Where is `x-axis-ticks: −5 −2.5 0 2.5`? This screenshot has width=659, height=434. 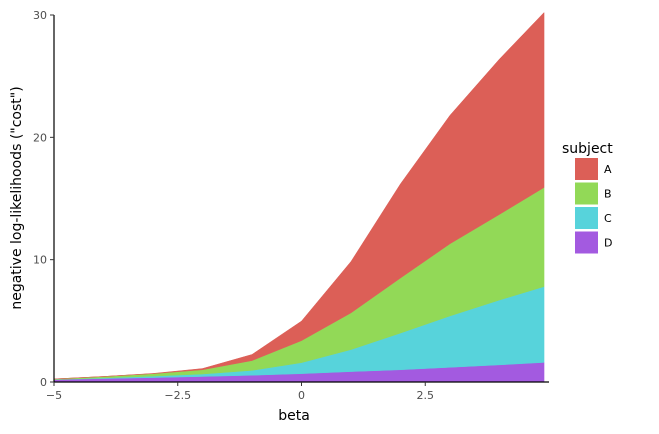
x-axis-ticks: −5 −2.5 0 2.5 is located at coordinates (240, 392).